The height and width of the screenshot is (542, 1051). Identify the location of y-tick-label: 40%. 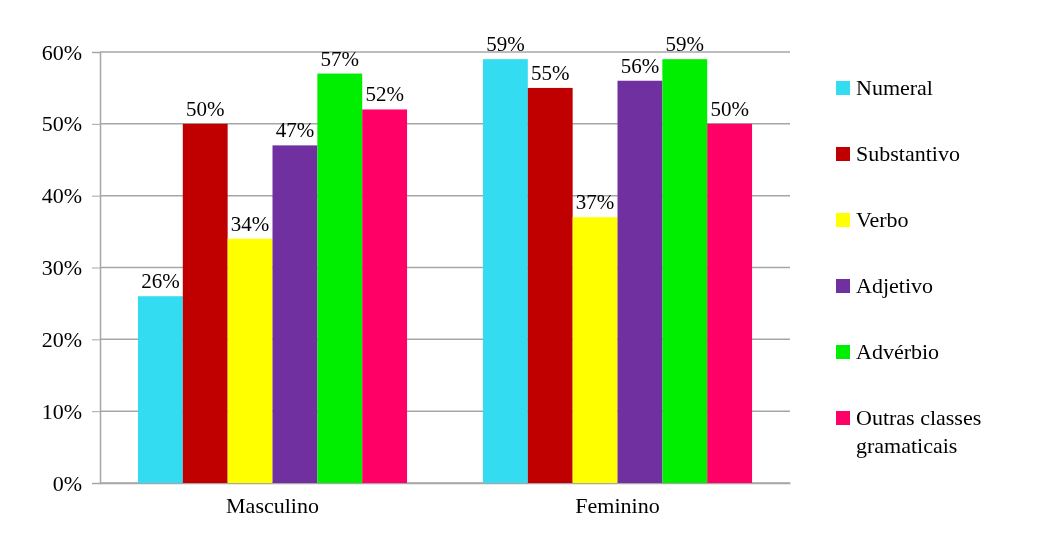
(61, 196).